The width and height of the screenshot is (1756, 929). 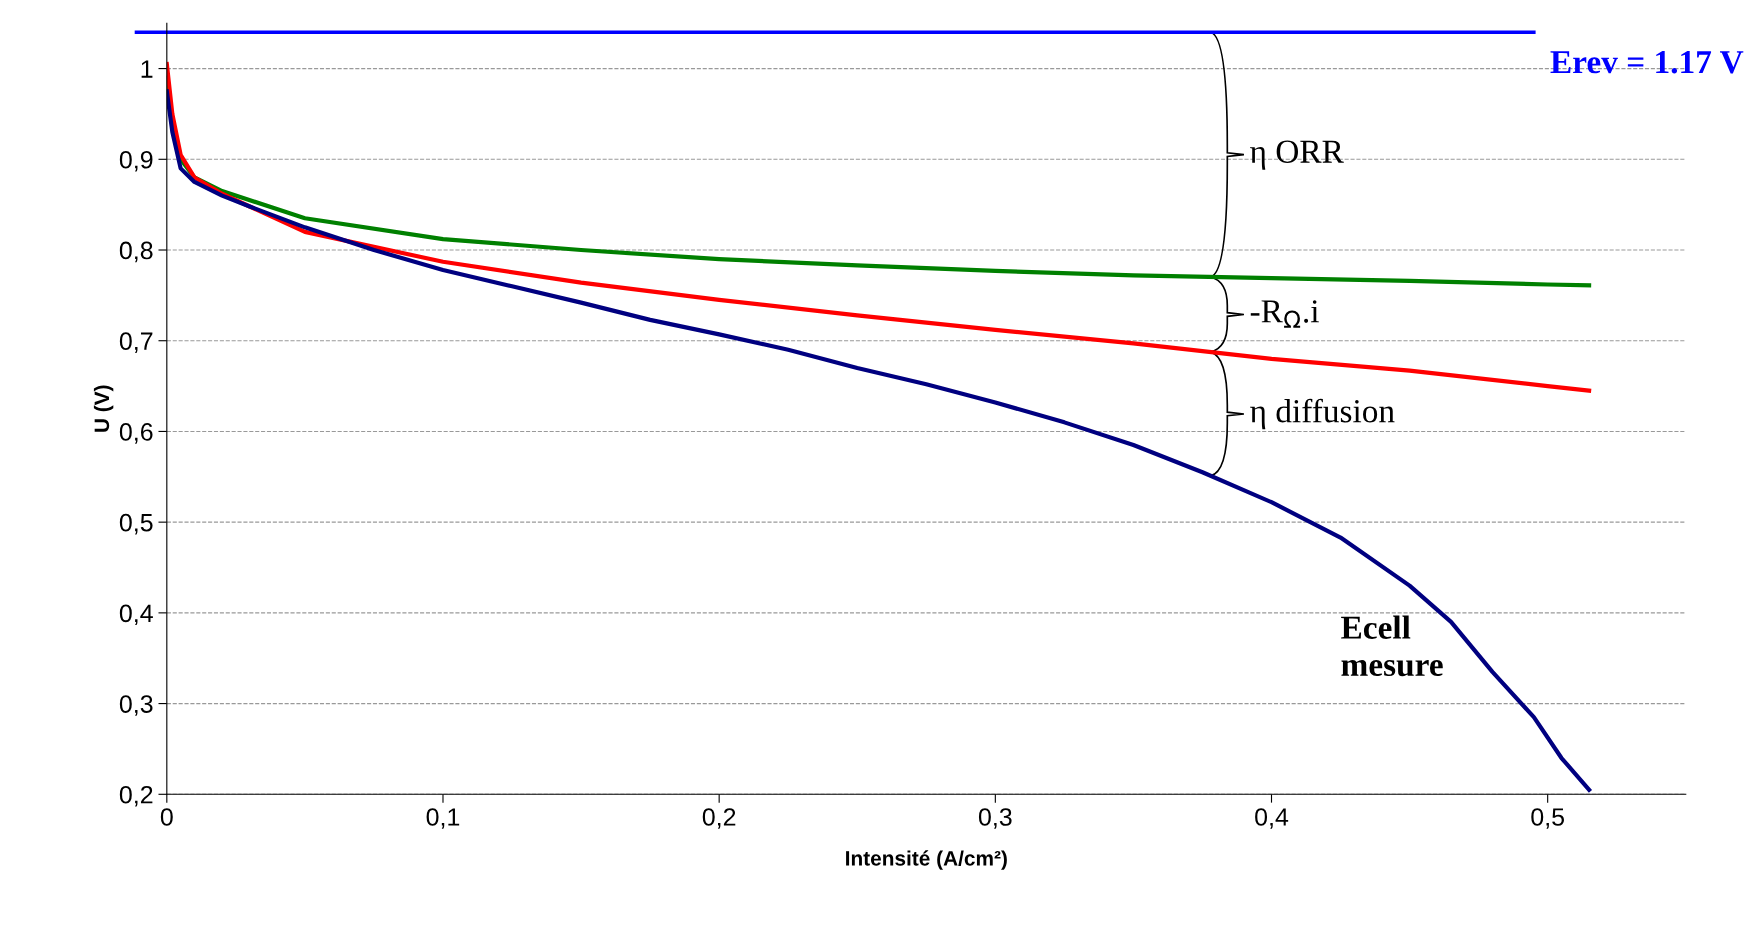 I want to click on y-tick-label: 0,4, so click(x=136, y=615).